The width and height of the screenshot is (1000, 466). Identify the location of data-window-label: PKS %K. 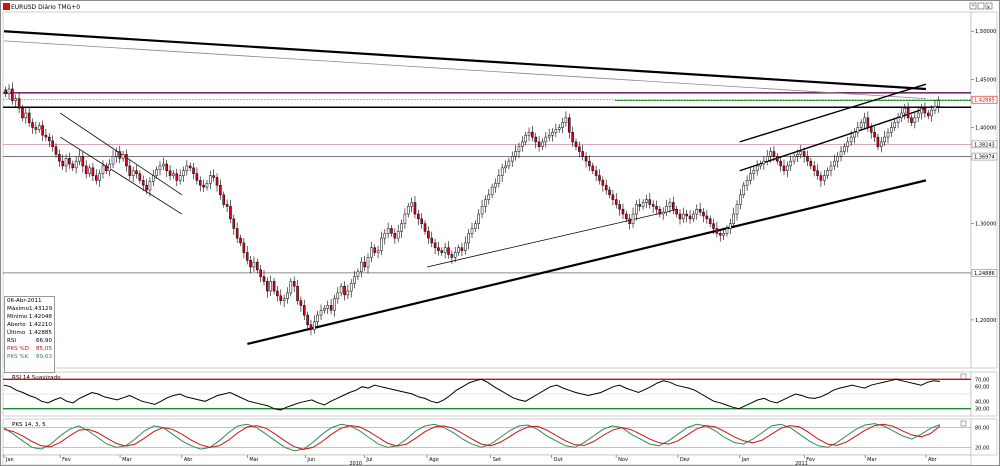
(18, 357).